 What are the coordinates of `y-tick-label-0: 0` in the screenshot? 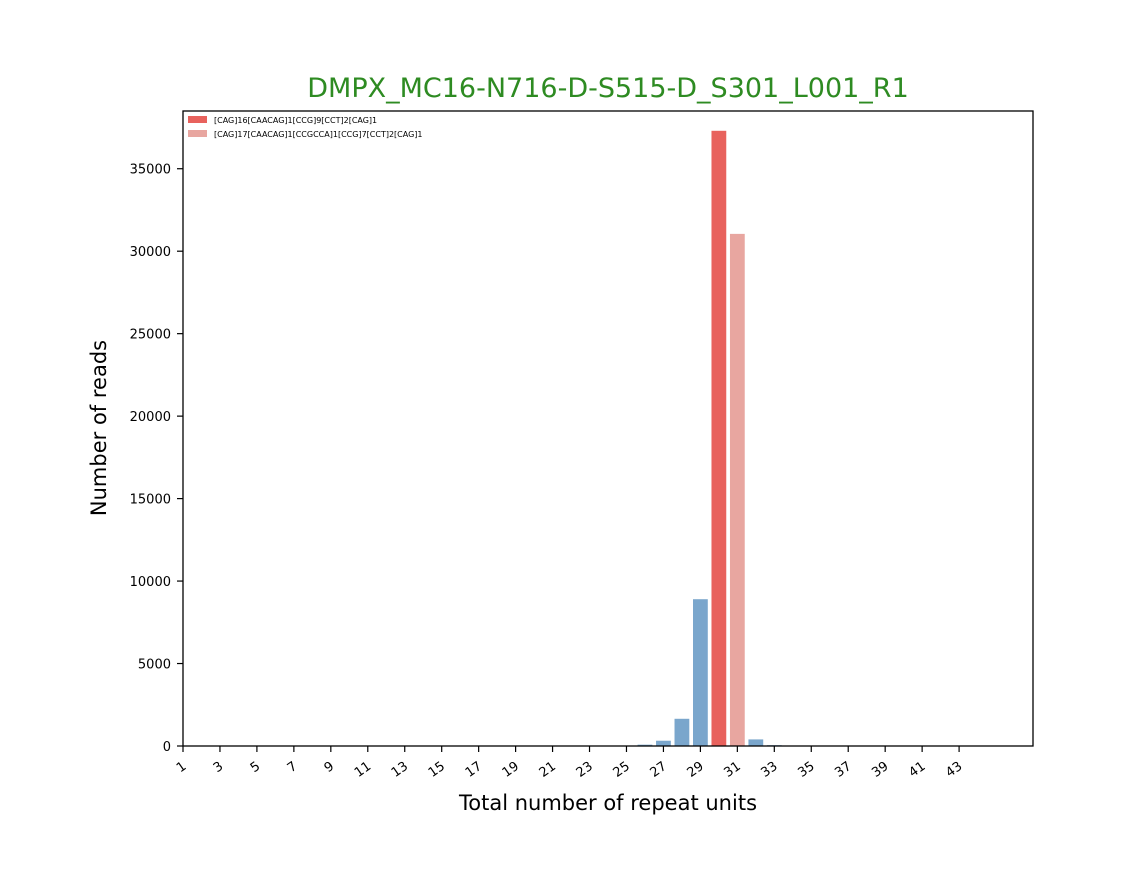 It's located at (167, 747).